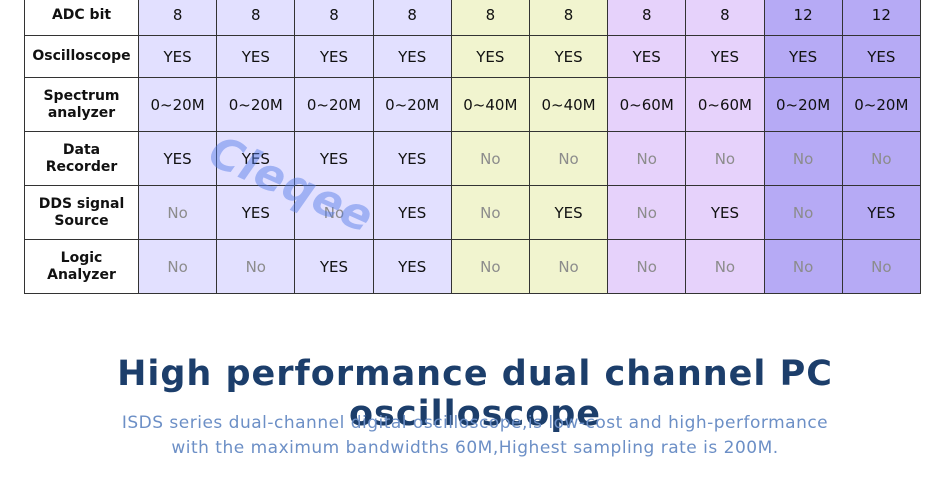  I want to click on row-label-oscilloscope: Oscilloscope, so click(81, 56).